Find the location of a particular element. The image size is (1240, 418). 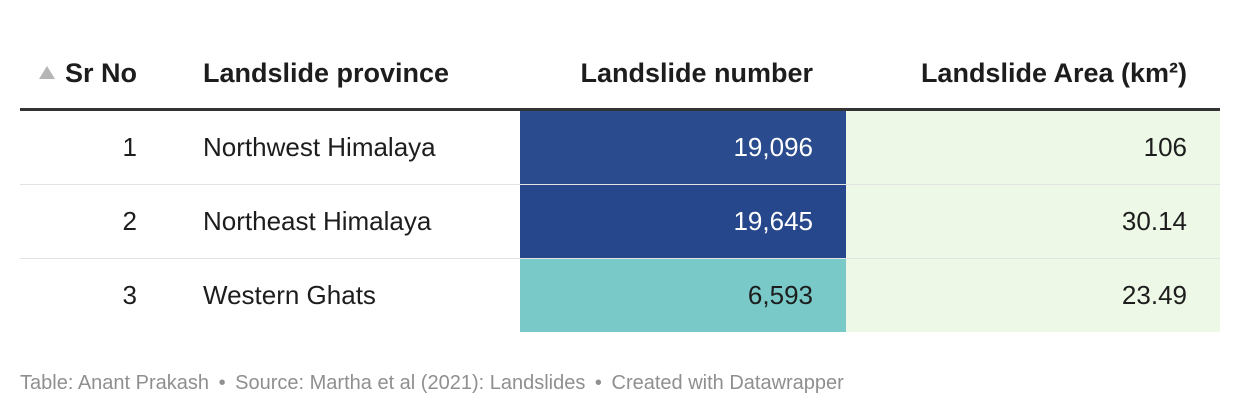

cell-sr-no: 2 is located at coordinates (100, 221).